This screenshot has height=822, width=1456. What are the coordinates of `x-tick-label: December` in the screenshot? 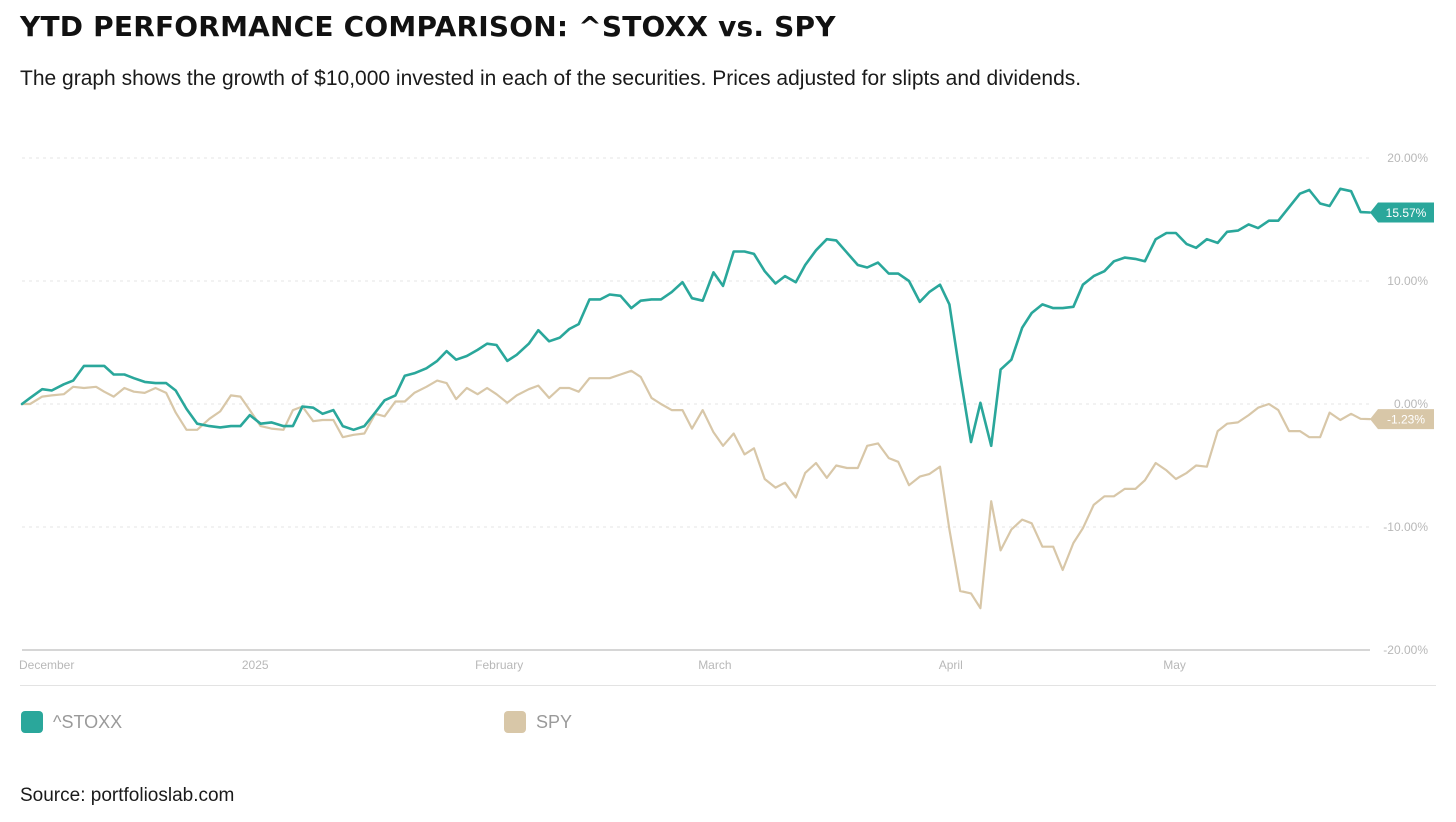 It's located at (46, 665).